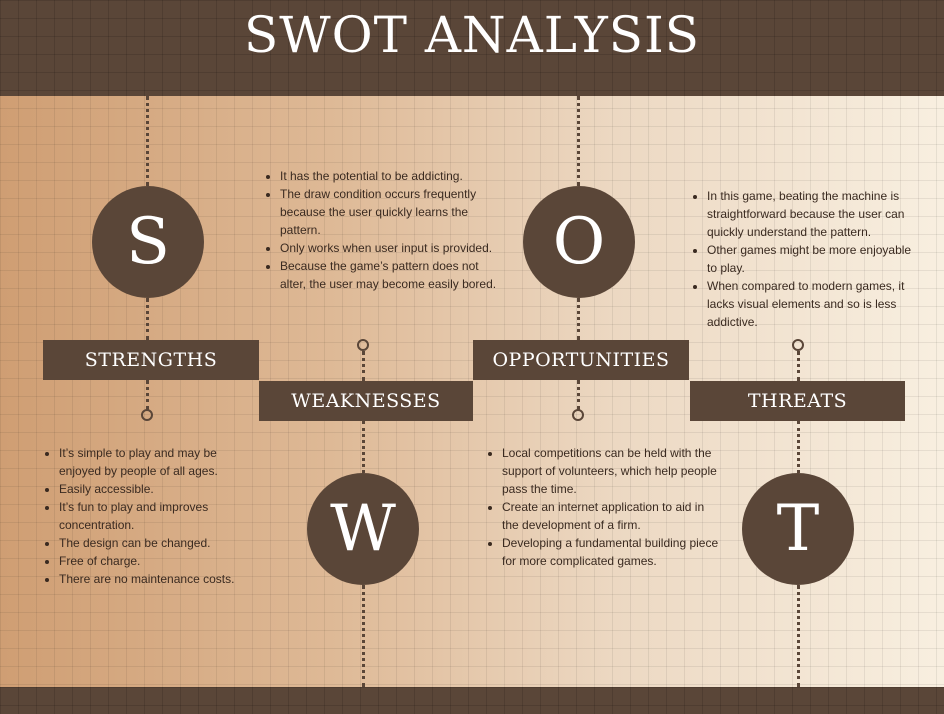 Image resolution: width=944 pixels, height=714 pixels. Describe the element at coordinates (363, 529) in the screenshot. I see `weaknesses-letter-circle: W` at that location.